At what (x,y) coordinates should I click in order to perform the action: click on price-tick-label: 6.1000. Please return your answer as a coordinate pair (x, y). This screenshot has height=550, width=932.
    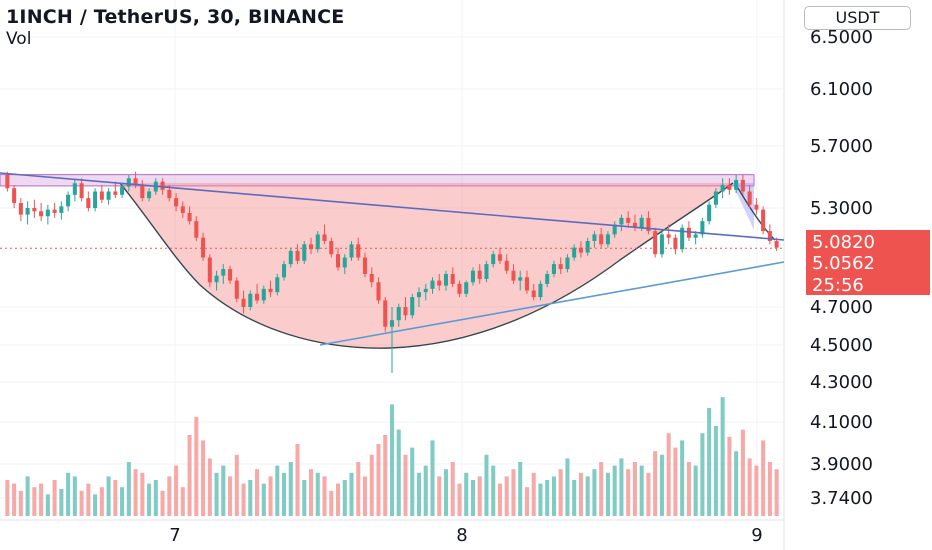
    Looking at the image, I should click on (841, 89).